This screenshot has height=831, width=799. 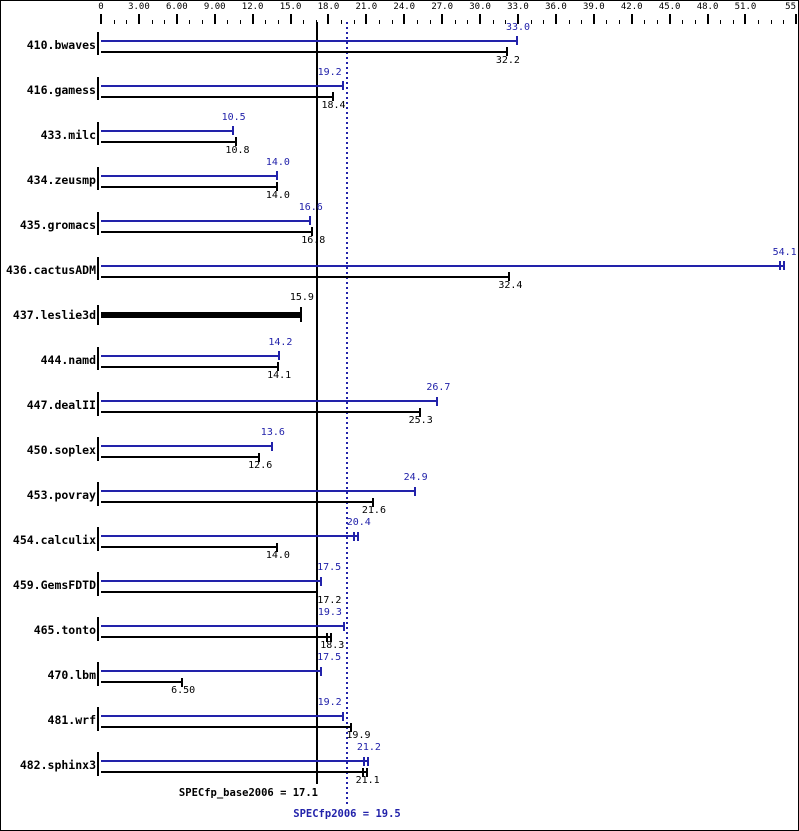 What do you see at coordinates (329, 613) in the screenshot?
I see `peak-value-label: 19.3` at bounding box center [329, 613].